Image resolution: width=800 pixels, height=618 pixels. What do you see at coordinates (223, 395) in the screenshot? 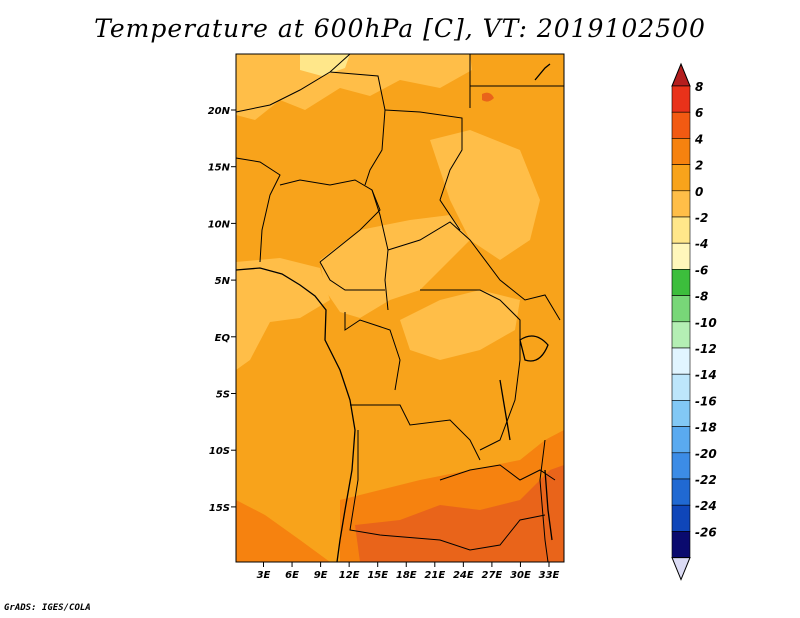
I see `lat-tick-label: 5S` at bounding box center [223, 395].